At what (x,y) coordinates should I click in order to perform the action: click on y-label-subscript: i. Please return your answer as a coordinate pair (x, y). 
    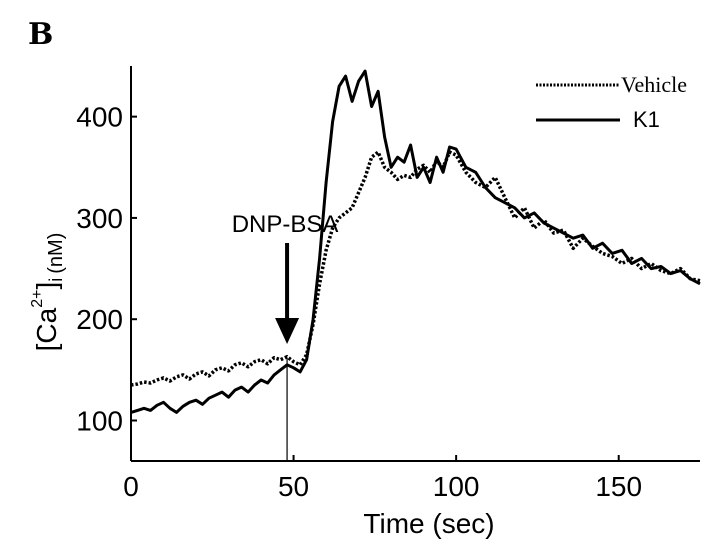
    Looking at the image, I should click on (56, 280).